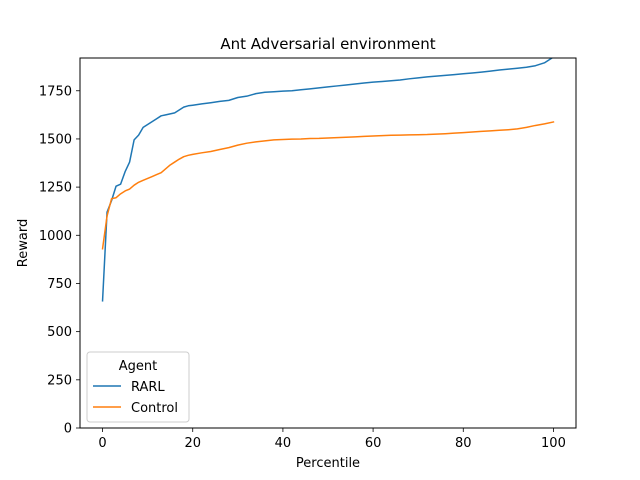 Image resolution: width=640 pixels, height=480 pixels. Describe the element at coordinates (59, 380) in the screenshot. I see `y-tick-label: 250` at that location.